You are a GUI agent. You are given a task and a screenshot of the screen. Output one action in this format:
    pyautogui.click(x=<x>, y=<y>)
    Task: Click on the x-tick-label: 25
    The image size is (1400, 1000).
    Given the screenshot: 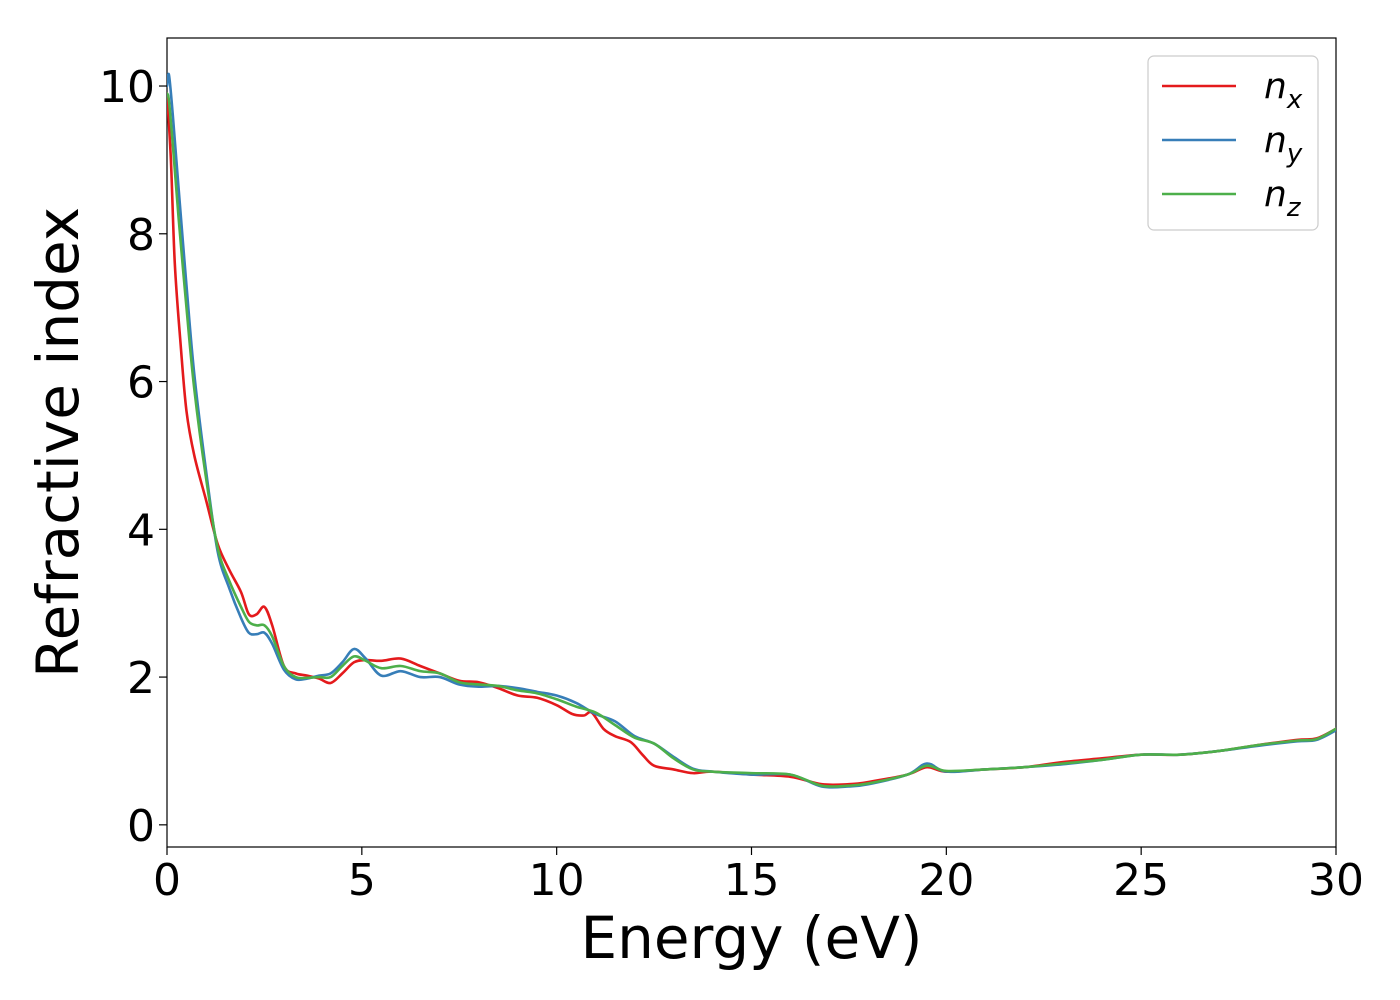 What is the action you would take?
    pyautogui.click(x=1141, y=880)
    